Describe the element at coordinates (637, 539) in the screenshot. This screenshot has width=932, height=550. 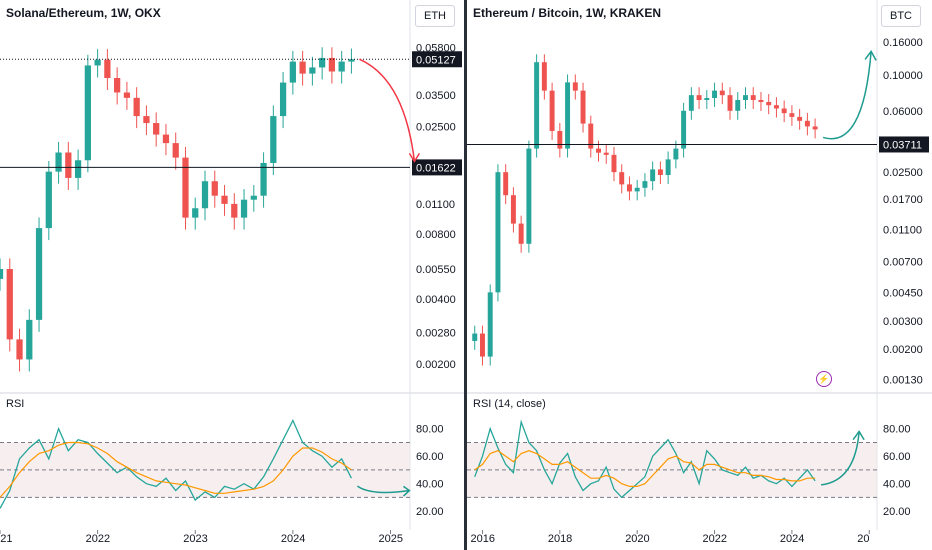
I see `x-tick-label: 2020` at that location.